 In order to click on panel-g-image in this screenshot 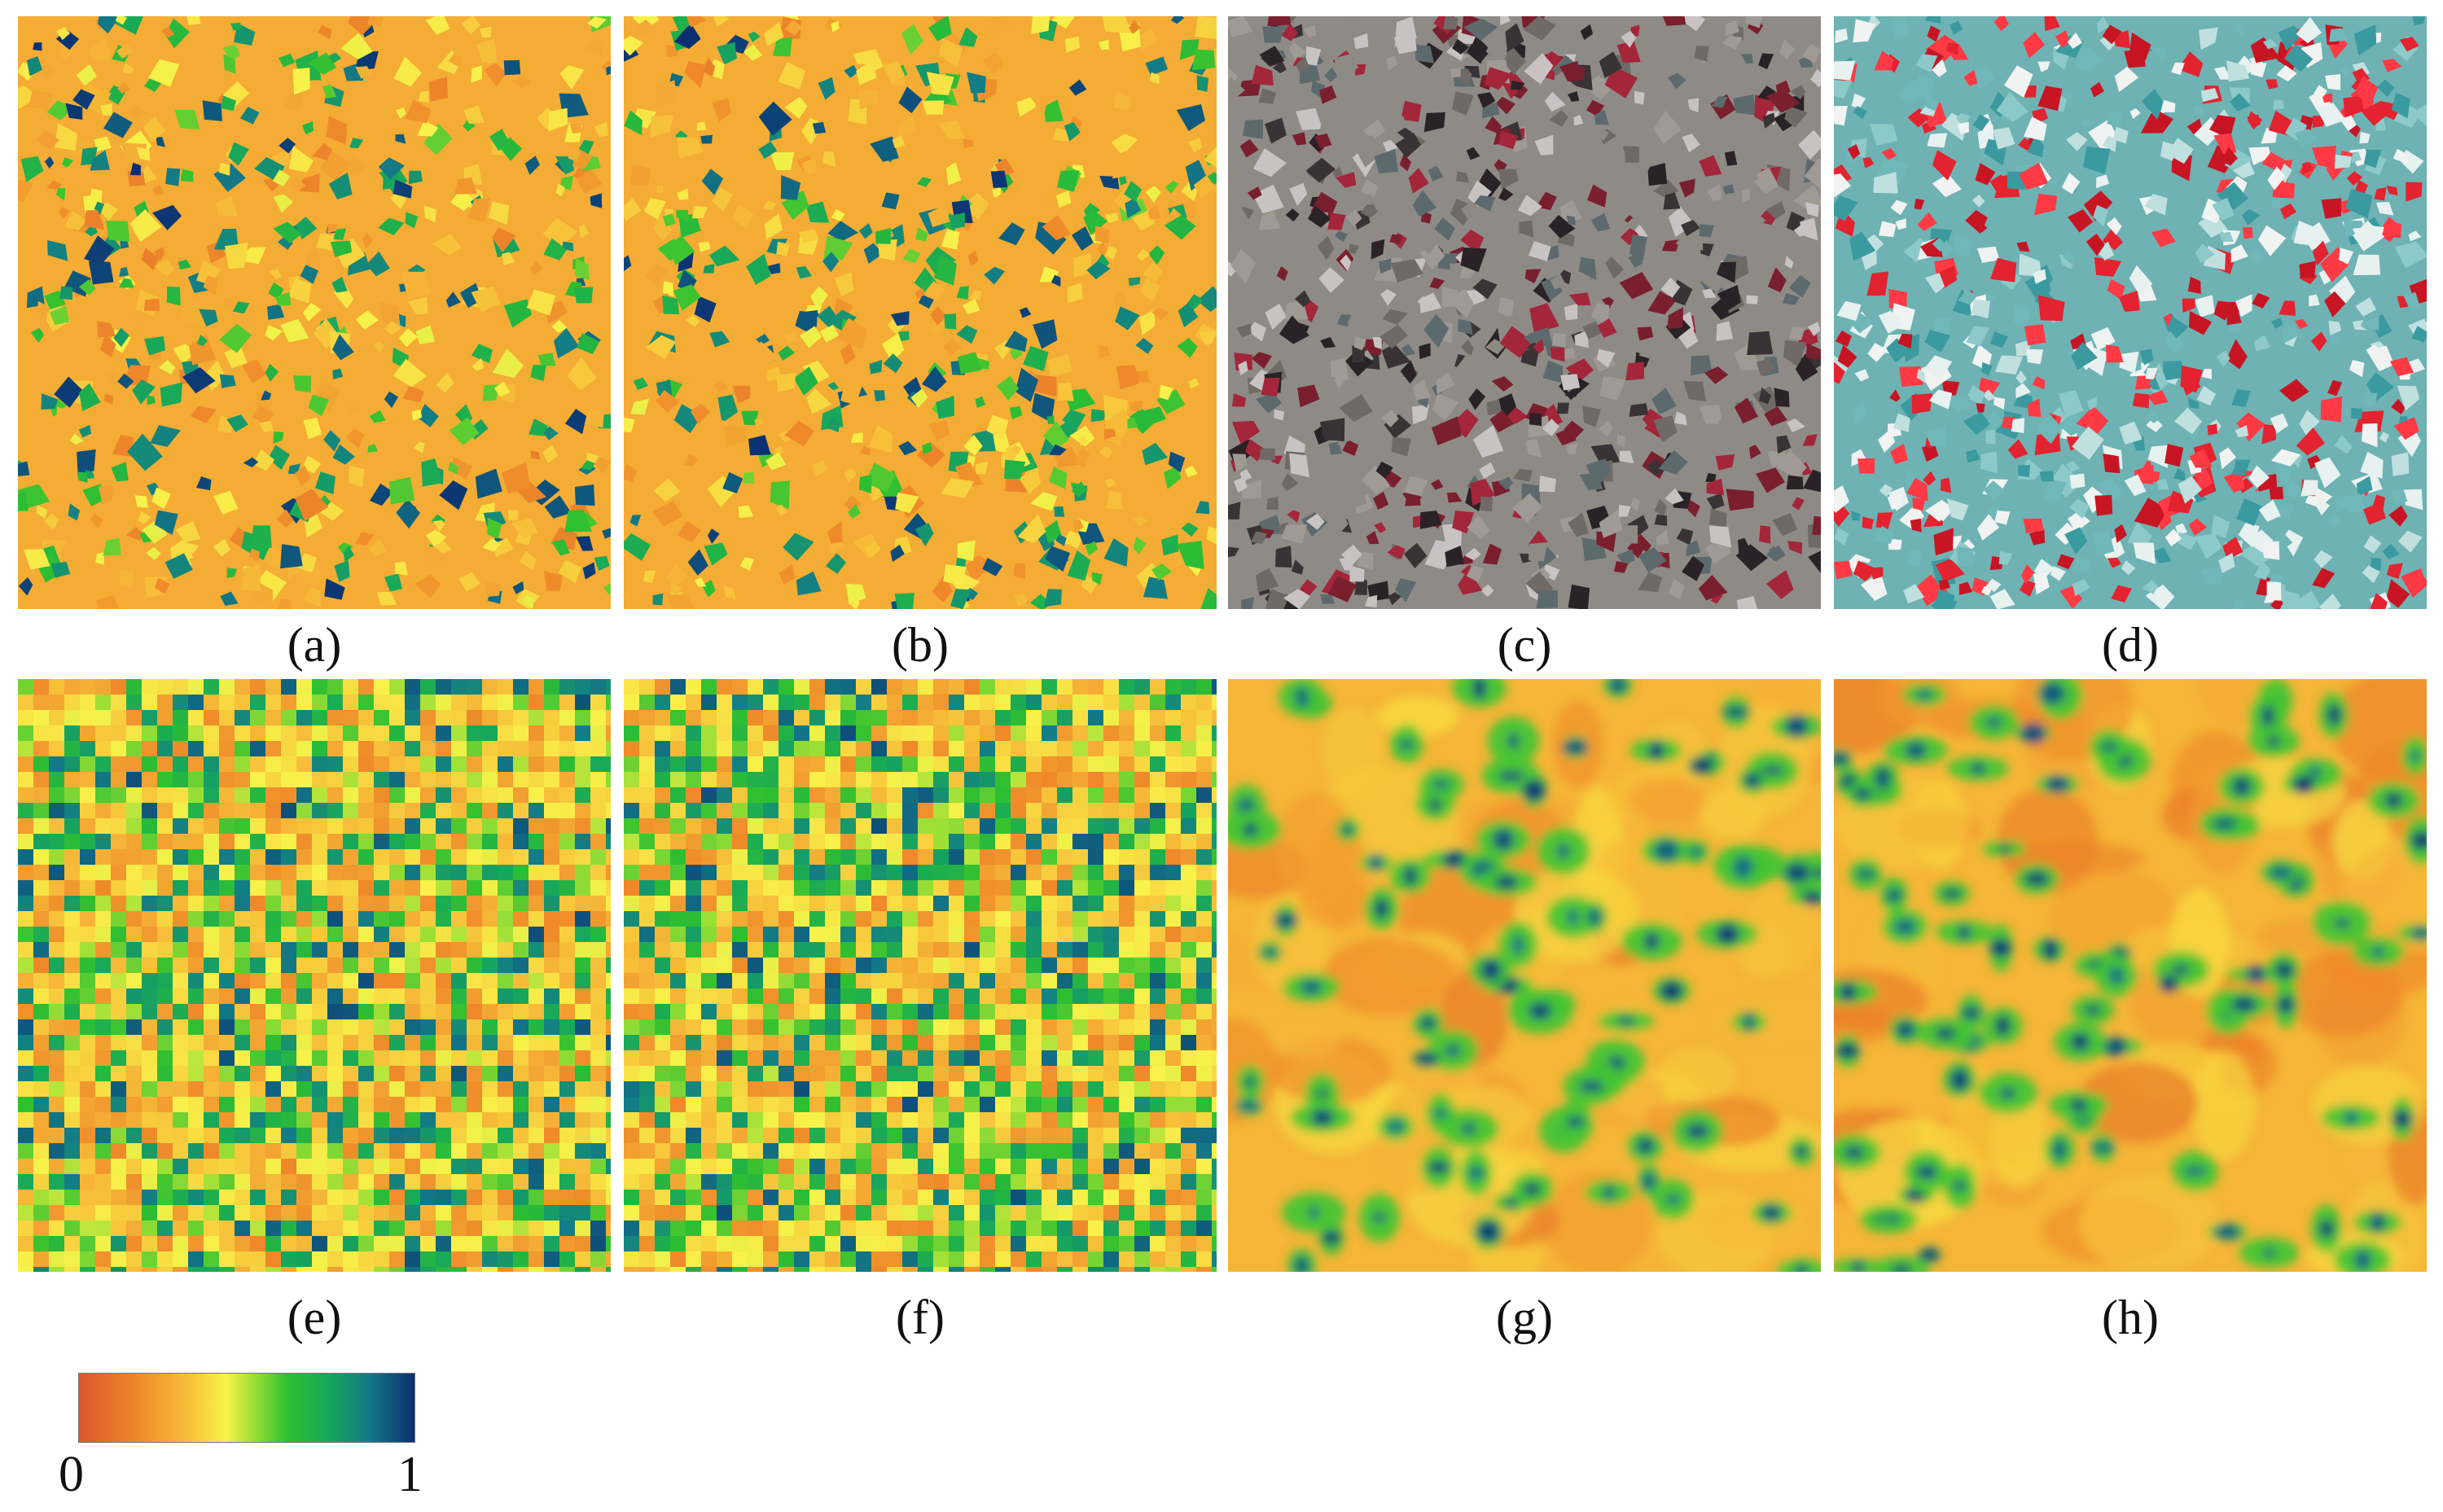, I will do `click(1524, 976)`.